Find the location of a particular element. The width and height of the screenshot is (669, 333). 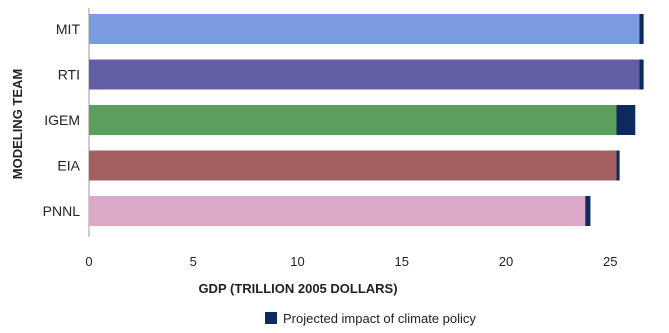

bar-impact-rti is located at coordinates (641, 74).